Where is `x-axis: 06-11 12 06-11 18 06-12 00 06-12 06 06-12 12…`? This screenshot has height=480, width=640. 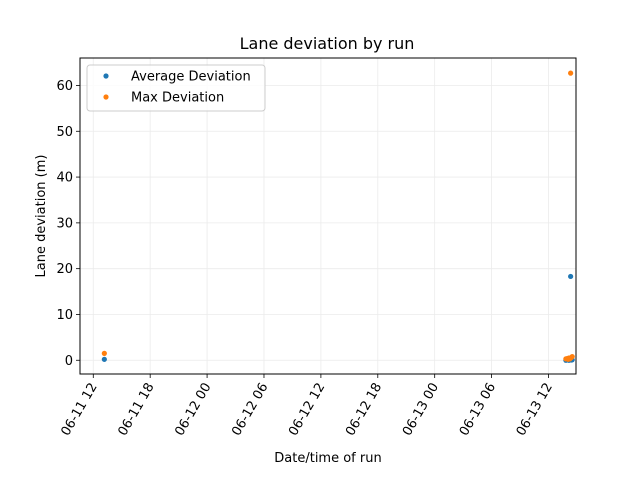
x-axis: 06-11 12 06-11 18 06-12 00 06-12 06 06-12 12… is located at coordinates (307, 406).